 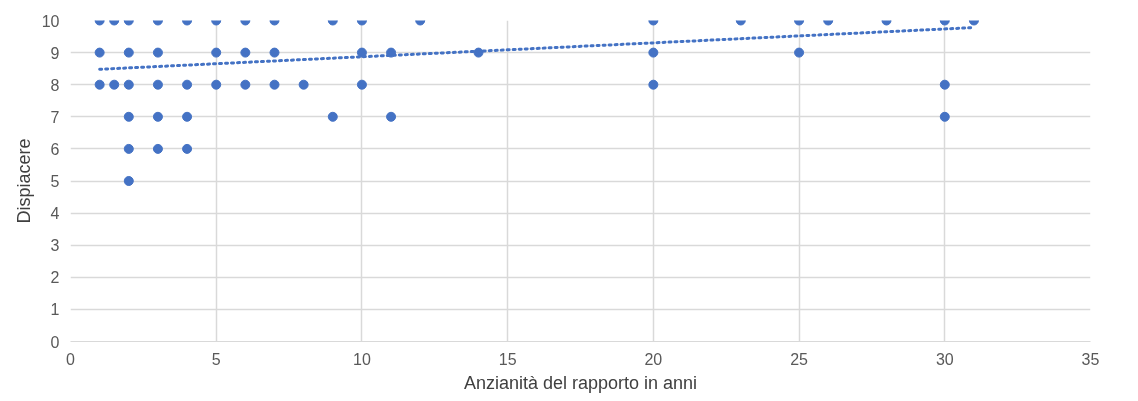 What do you see at coordinates (653, 359) in the screenshot?
I see `x-tick-label: 20` at bounding box center [653, 359].